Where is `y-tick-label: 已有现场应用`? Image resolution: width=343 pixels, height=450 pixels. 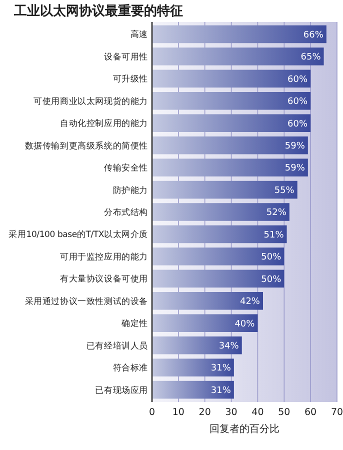 y-tick-label: 已有现场应用 is located at coordinates (121, 390).